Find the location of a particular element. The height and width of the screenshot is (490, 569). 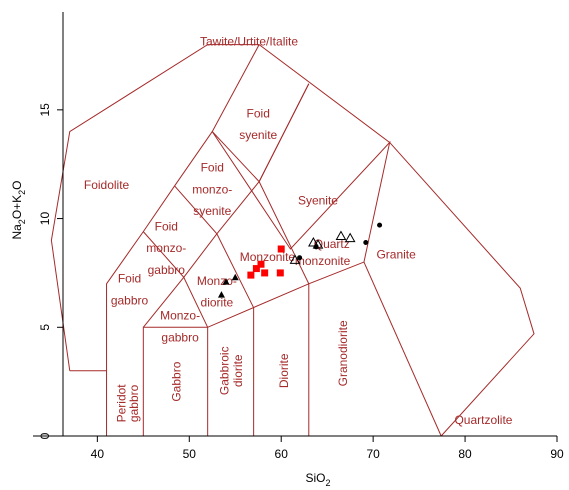

y-axis-ticks: 0 5 10 15 is located at coordinates (50, 271).